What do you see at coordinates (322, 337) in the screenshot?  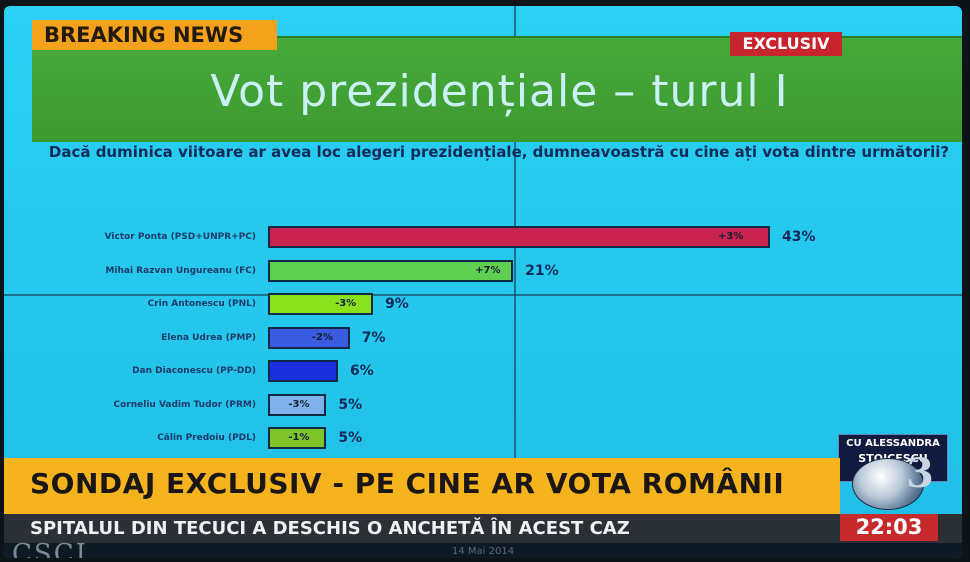 I see `bar-change-label: -2%` at bounding box center [322, 337].